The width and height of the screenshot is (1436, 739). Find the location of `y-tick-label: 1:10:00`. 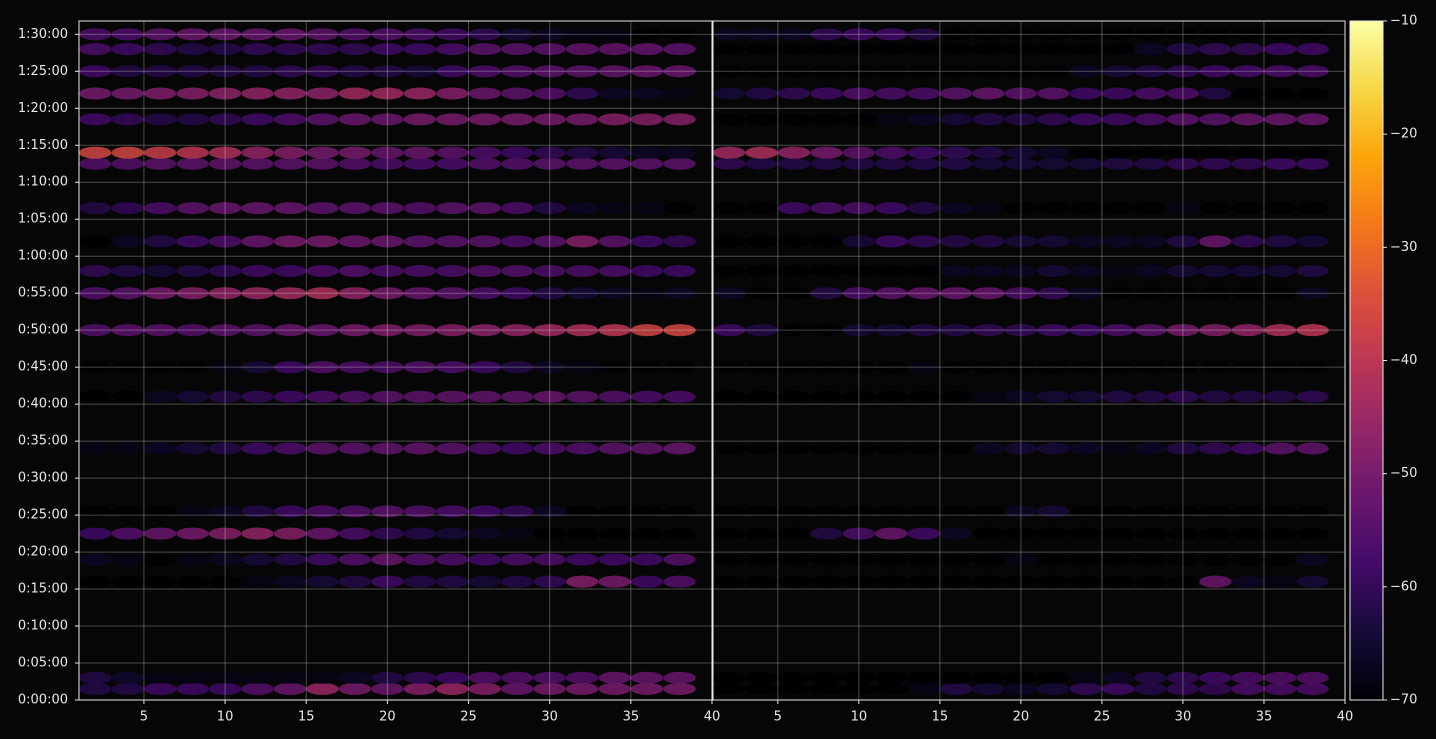

y-tick-label: 1:10:00 is located at coordinates (43, 182).